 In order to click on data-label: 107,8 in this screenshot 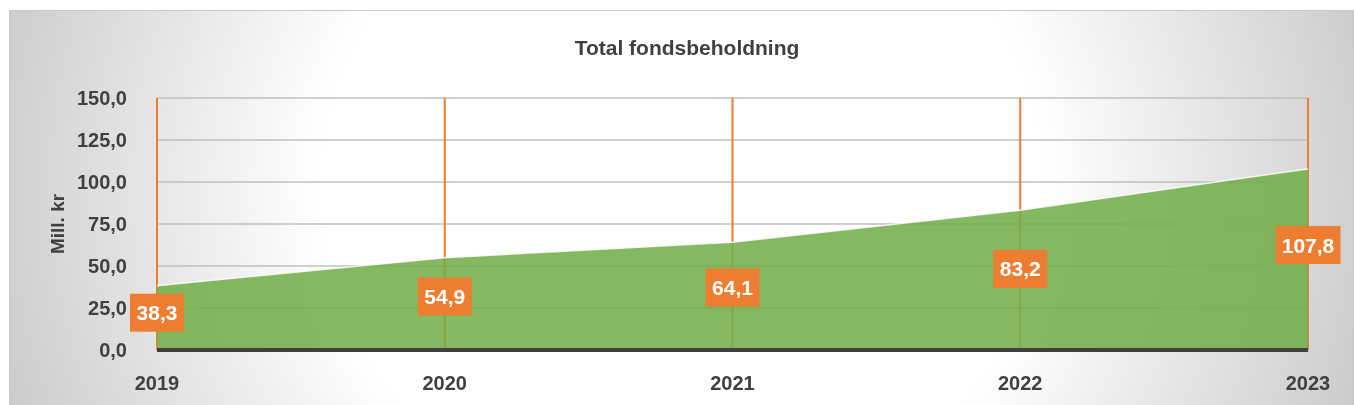, I will do `click(1308, 245)`.